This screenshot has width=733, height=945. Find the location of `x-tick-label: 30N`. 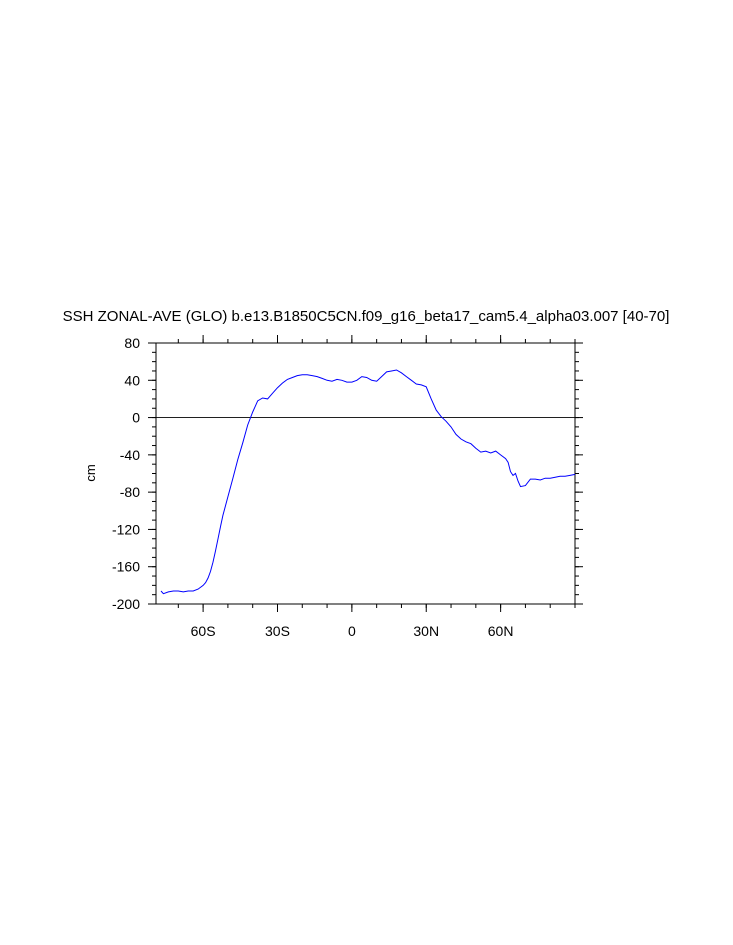

x-tick-label: 30N is located at coordinates (426, 631).